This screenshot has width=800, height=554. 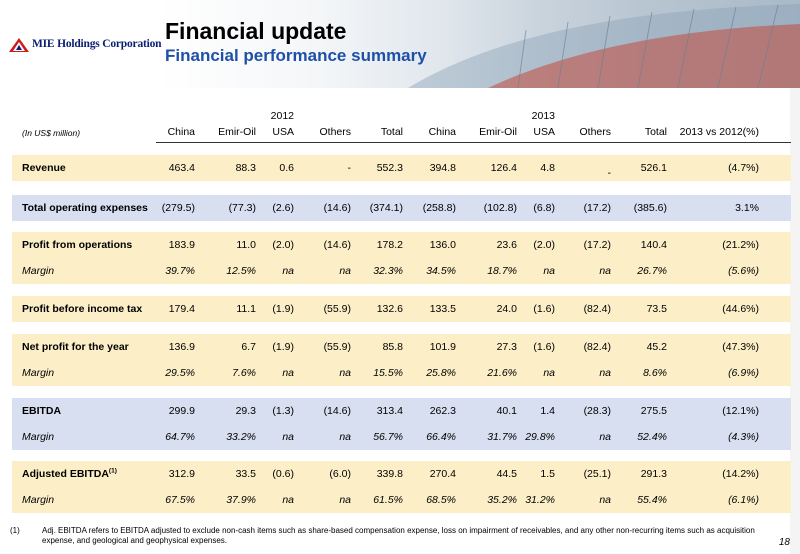 What do you see at coordinates (42, 411) in the screenshot?
I see `row-label: EBITDA` at bounding box center [42, 411].